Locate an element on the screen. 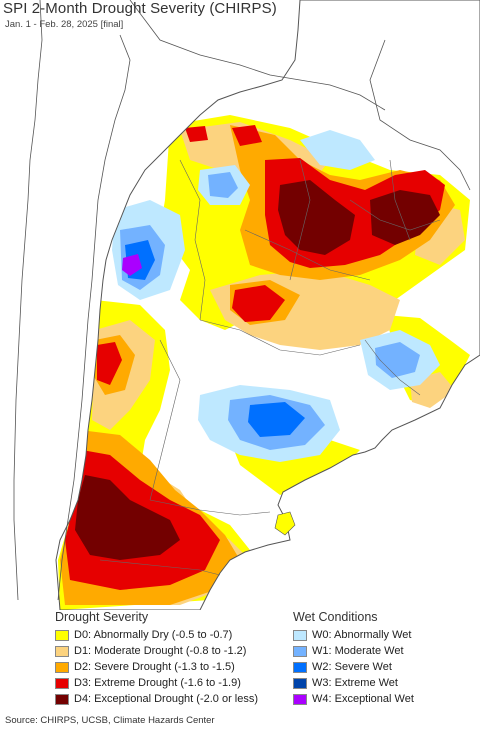  legend-item-w1: W1: Moderate Wet is located at coordinates (353, 651).